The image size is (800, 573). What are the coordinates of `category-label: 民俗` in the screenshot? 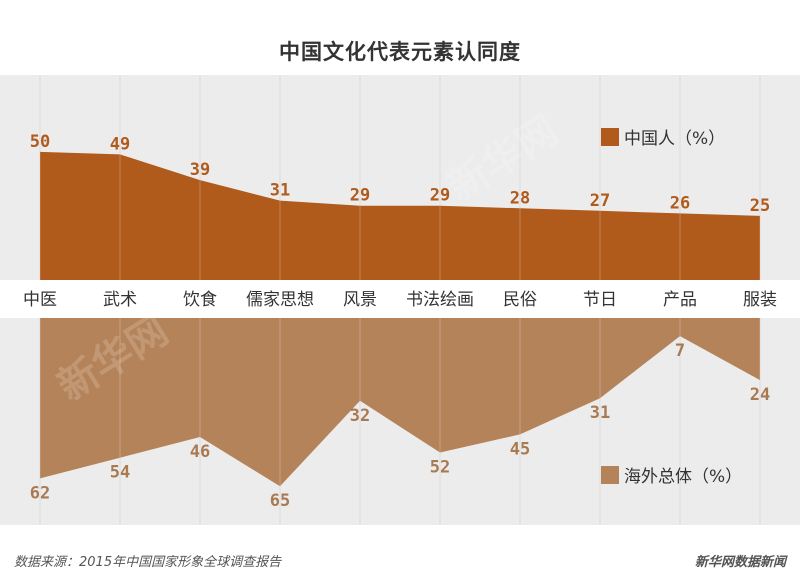 It's located at (520, 300).